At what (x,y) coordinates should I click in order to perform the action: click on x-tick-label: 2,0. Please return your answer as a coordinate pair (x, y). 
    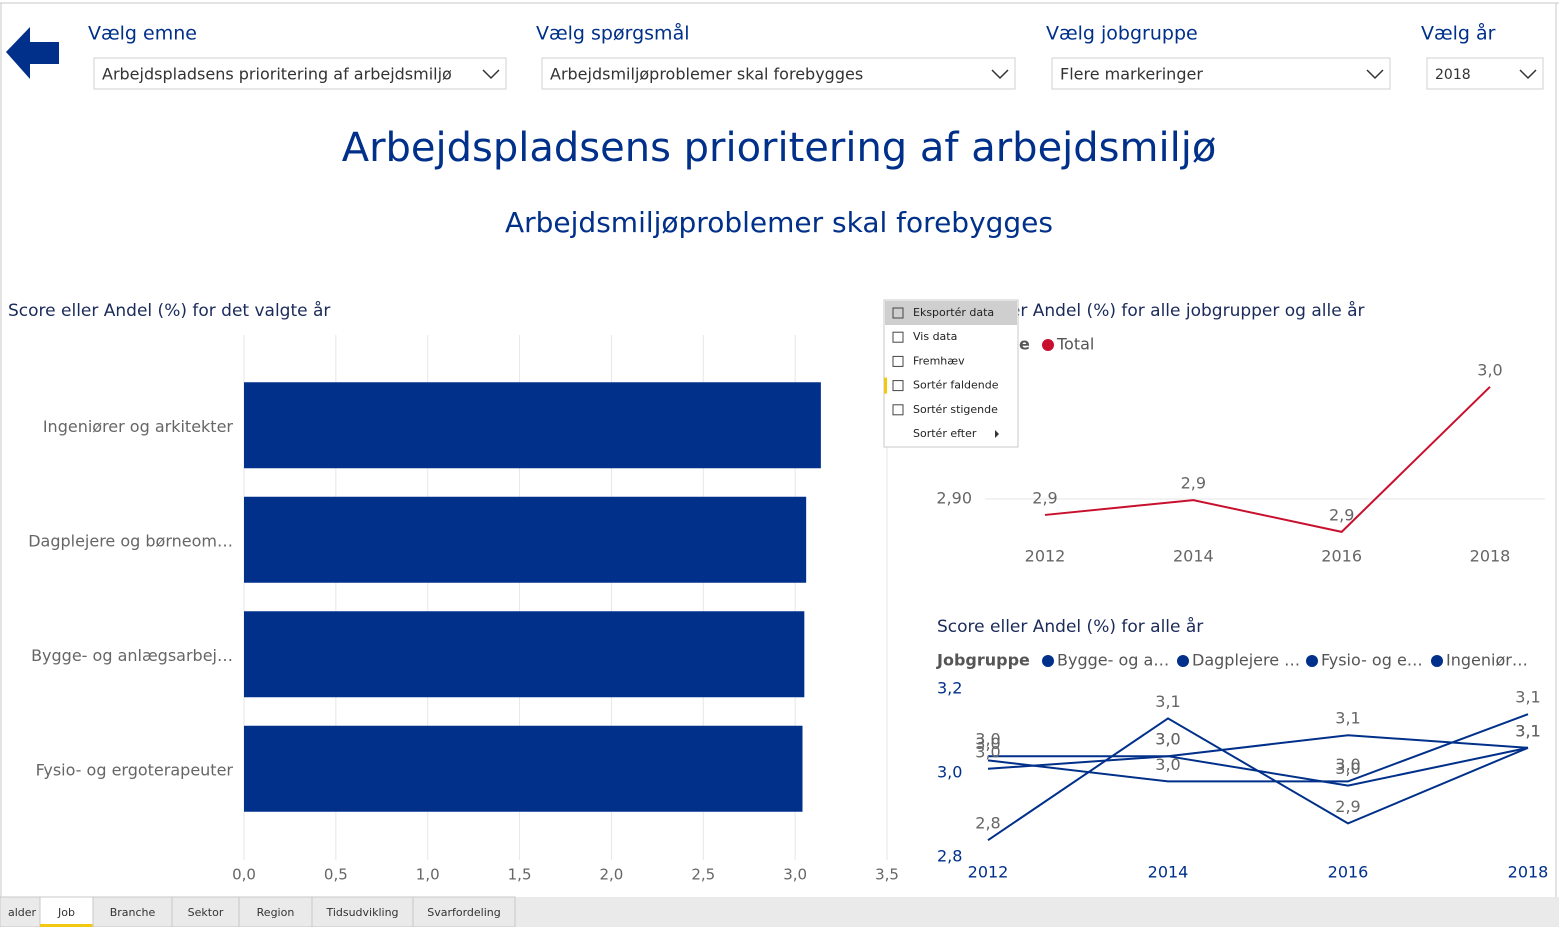
    Looking at the image, I should click on (611, 875).